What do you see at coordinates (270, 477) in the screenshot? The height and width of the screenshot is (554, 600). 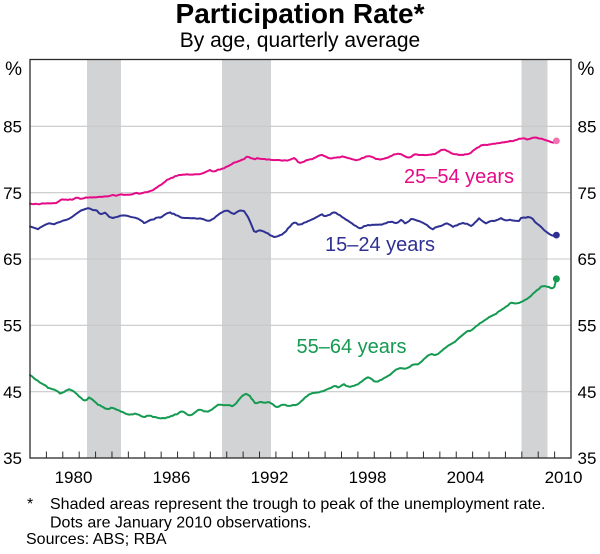 I see `svg-text: 1992` at bounding box center [270, 477].